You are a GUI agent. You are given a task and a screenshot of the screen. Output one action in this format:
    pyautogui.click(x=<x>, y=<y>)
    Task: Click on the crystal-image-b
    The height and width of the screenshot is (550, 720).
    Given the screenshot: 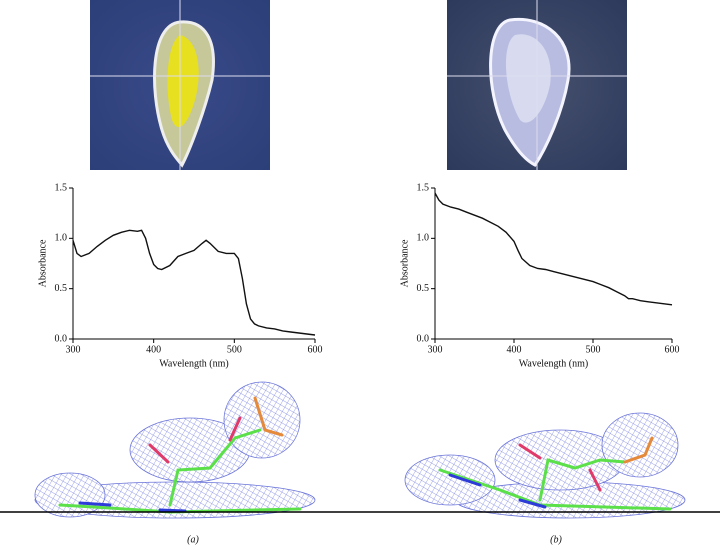 What is the action you would take?
    pyautogui.click(x=537, y=85)
    